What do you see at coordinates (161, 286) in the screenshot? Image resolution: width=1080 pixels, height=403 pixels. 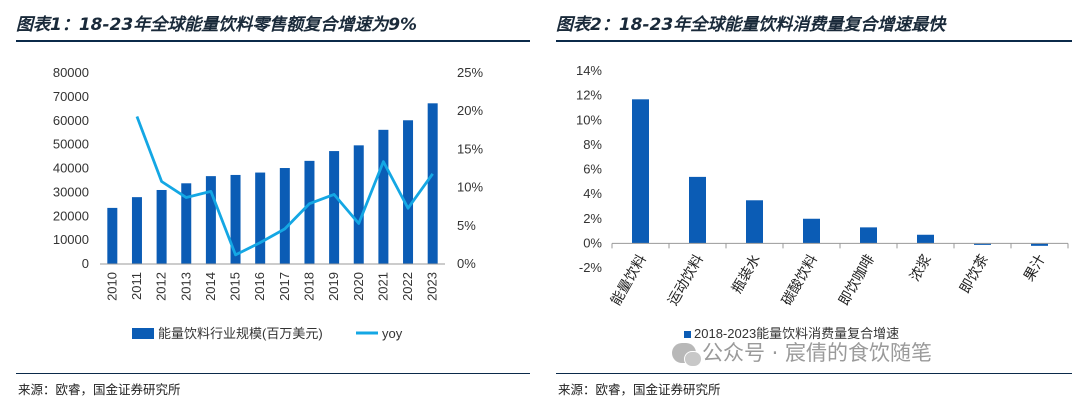 I see `x-tick-label: 2012` at bounding box center [161, 286].